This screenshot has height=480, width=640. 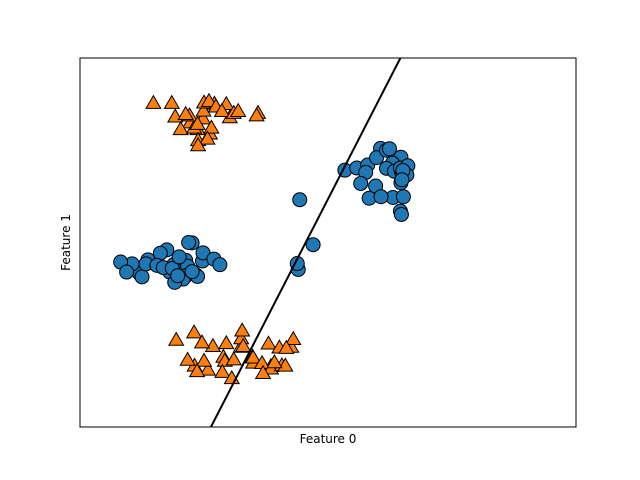 What do you see at coordinates (328, 439) in the screenshot?
I see `x-axis-label: Feature 0` at bounding box center [328, 439].